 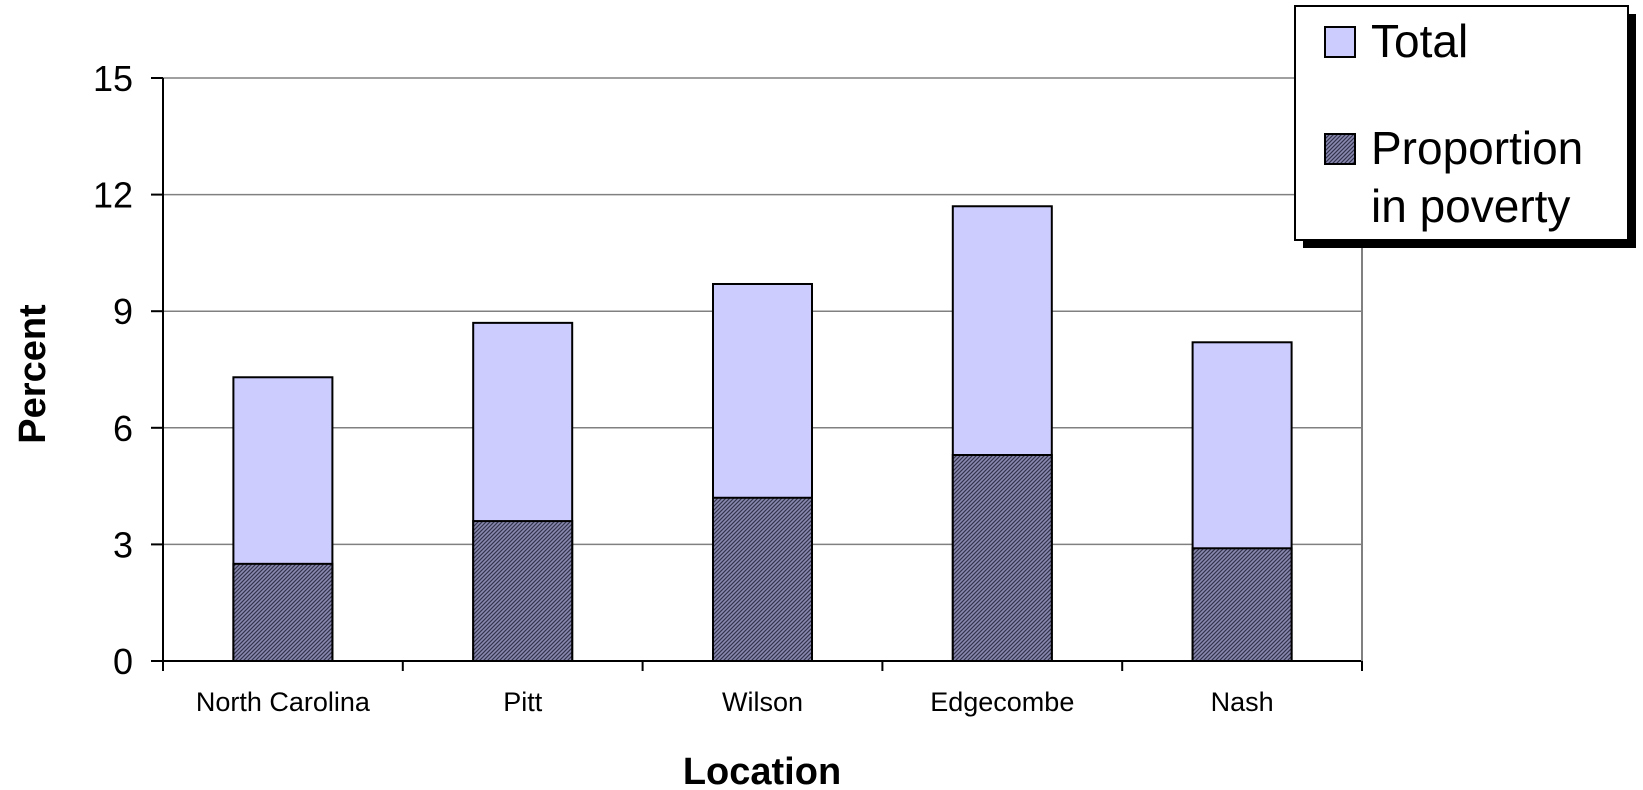 What do you see at coordinates (1477, 148) in the screenshot?
I see `legend-label-poverty-line1: Proportion` at bounding box center [1477, 148].